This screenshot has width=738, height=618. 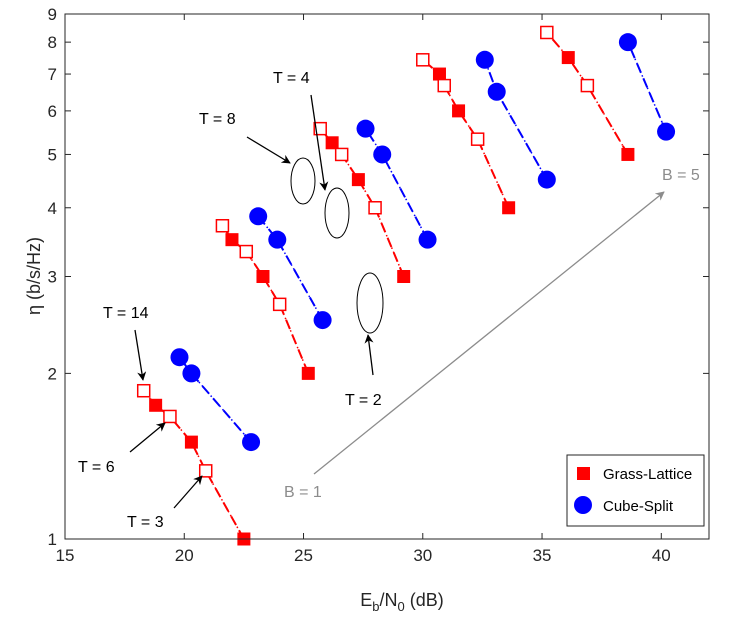 I want to click on x-tick-label: 30, so click(x=422, y=555).